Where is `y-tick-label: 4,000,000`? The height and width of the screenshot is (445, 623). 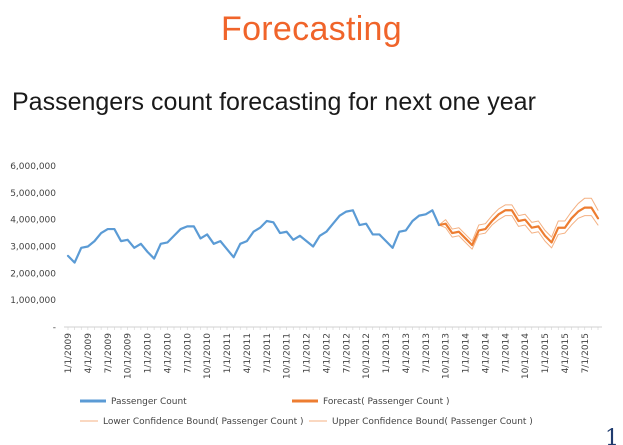
y-tick-label: 4,000,000 is located at coordinates (33, 221).